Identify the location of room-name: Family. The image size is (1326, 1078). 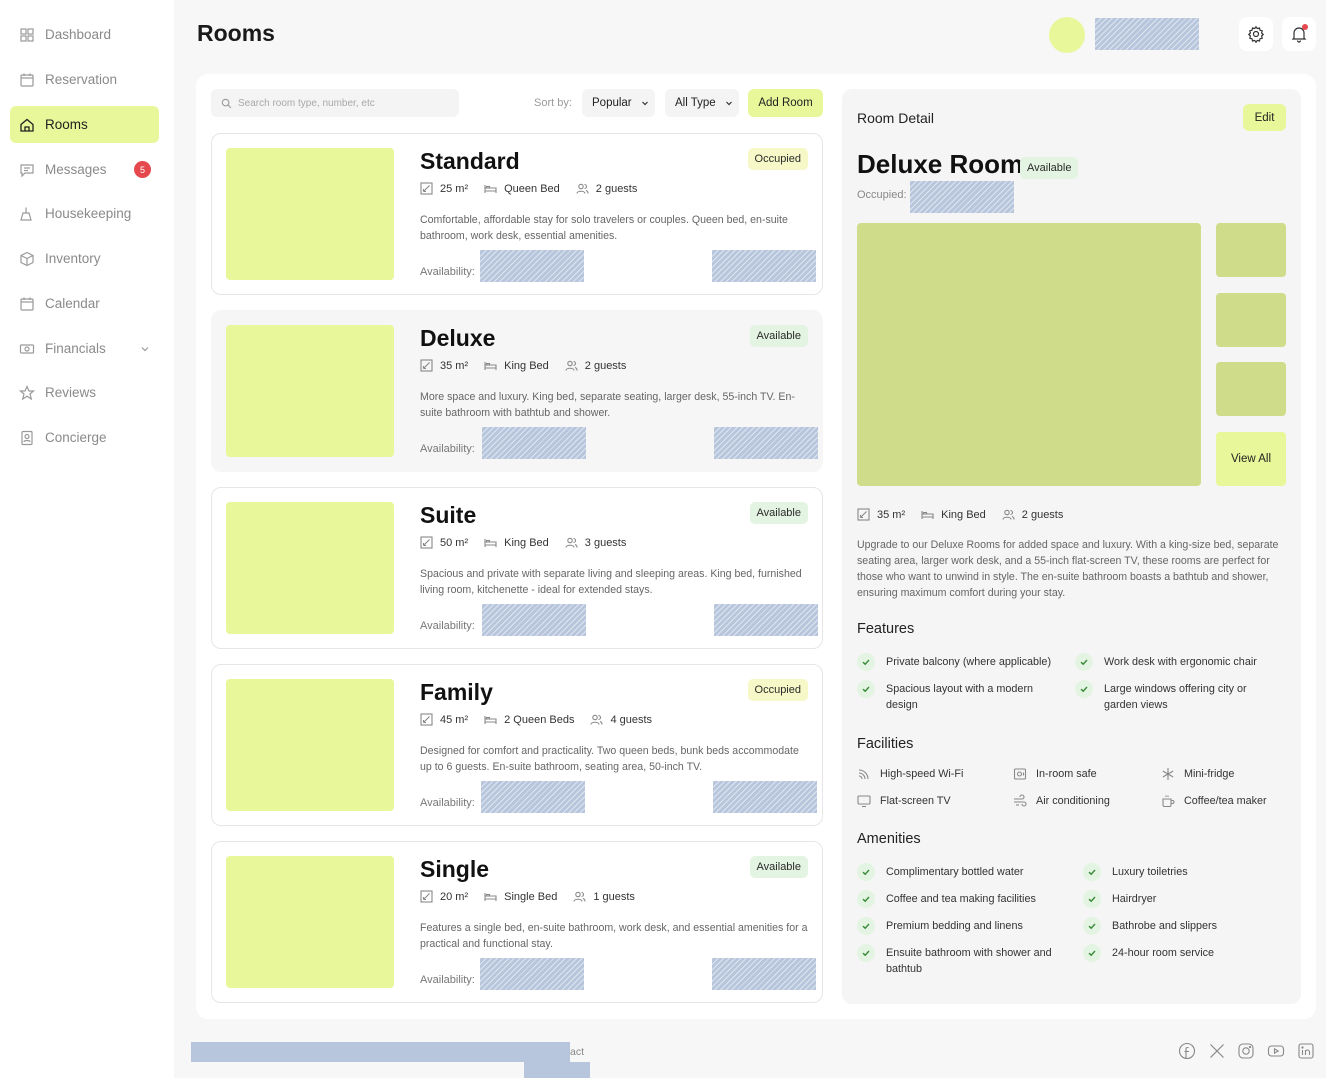
(456, 692).